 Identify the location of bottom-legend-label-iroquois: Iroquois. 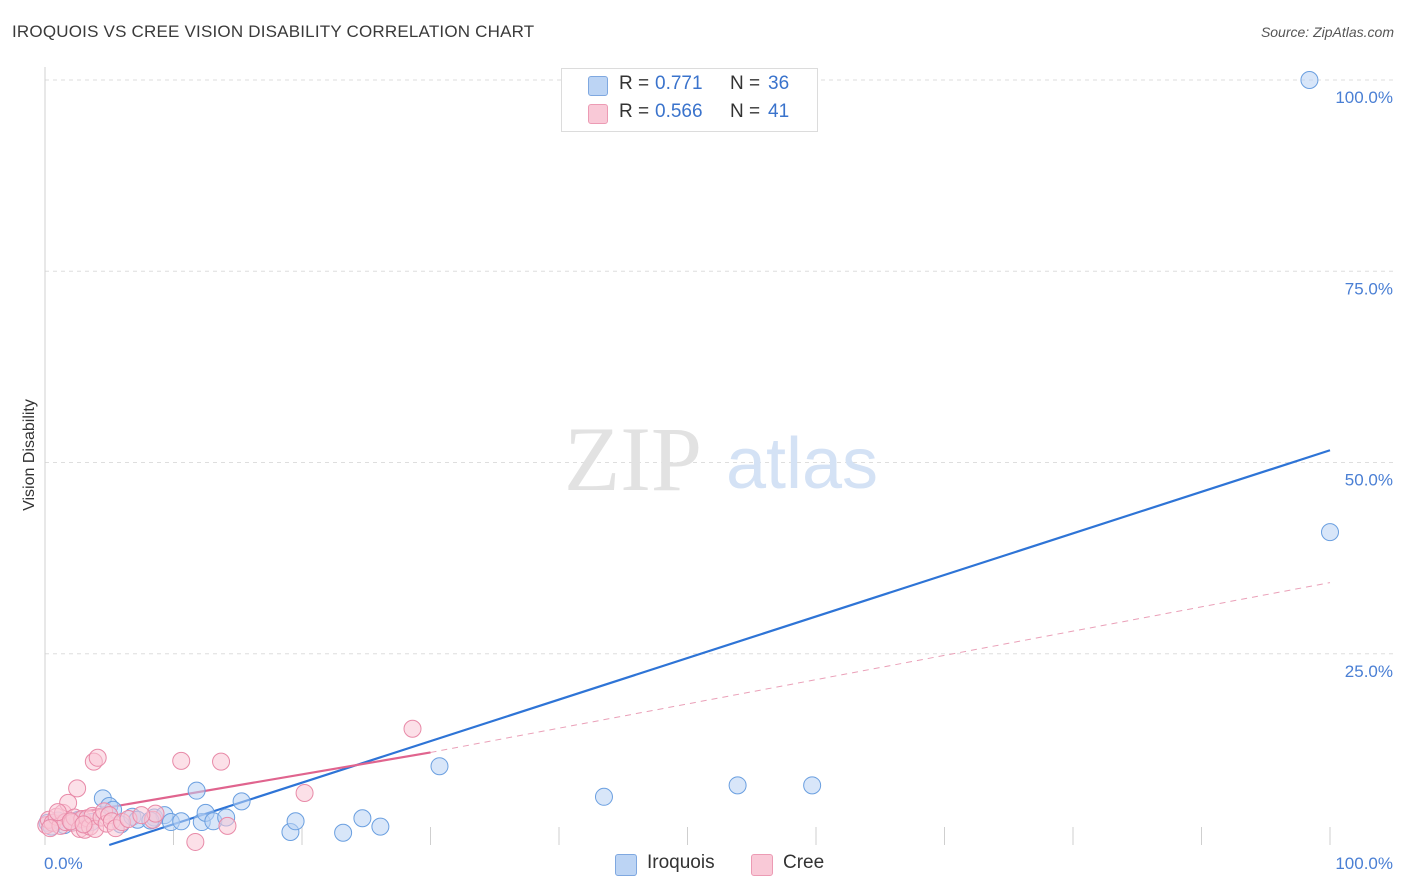
(681, 862).